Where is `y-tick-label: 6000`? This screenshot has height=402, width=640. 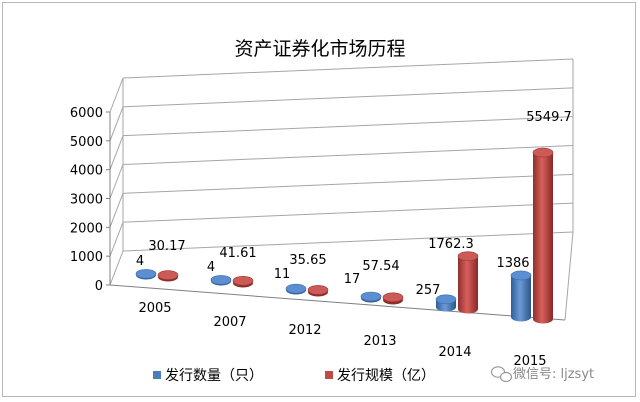 y-tick-label: 6000 is located at coordinates (86, 113).